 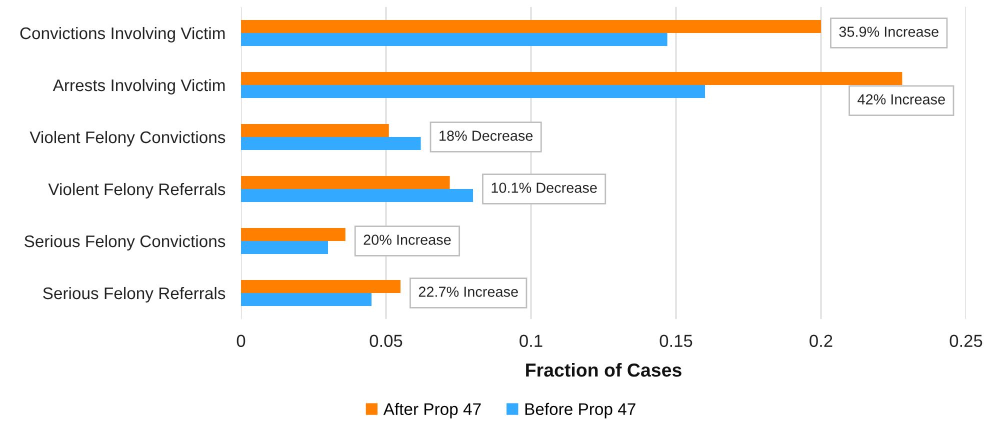 I want to click on x-tick-label: 0.05, so click(x=386, y=341).